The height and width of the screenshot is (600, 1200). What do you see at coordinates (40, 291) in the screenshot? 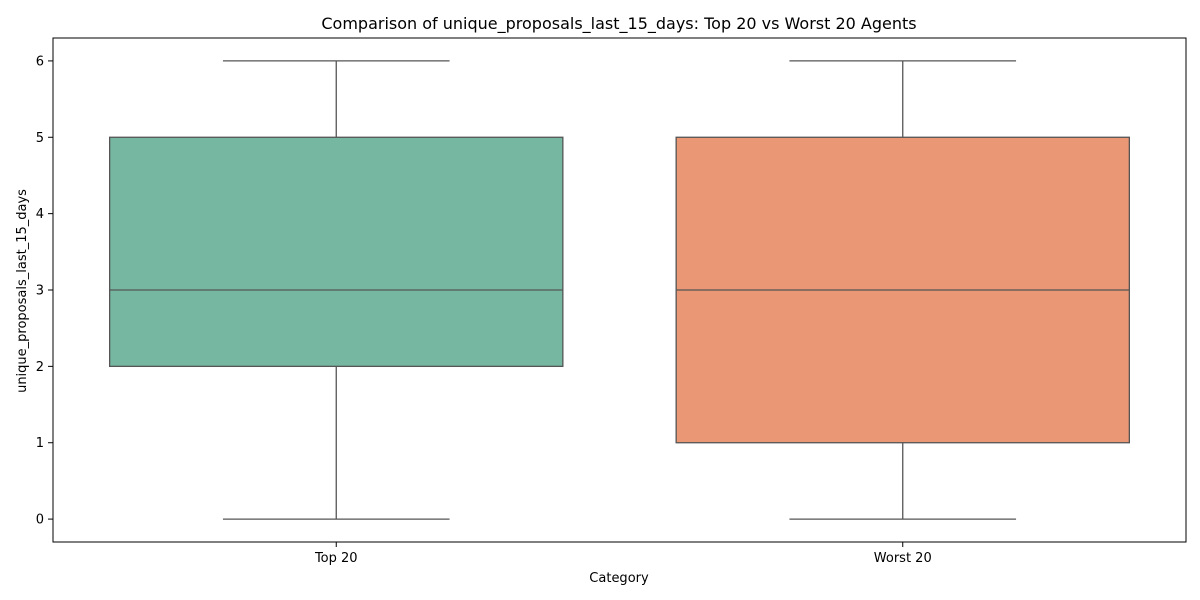
I see `y-tick-label: 3` at bounding box center [40, 291].